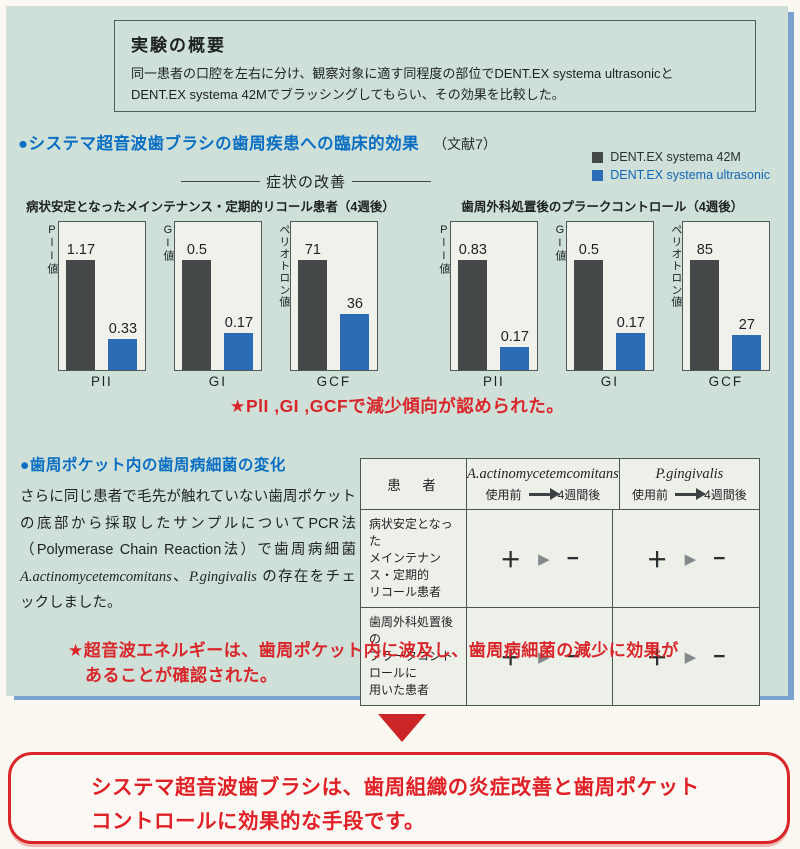 The width and height of the screenshot is (800, 849). Describe the element at coordinates (465, 144) in the screenshot. I see `reference-label: （文献7）` at that location.